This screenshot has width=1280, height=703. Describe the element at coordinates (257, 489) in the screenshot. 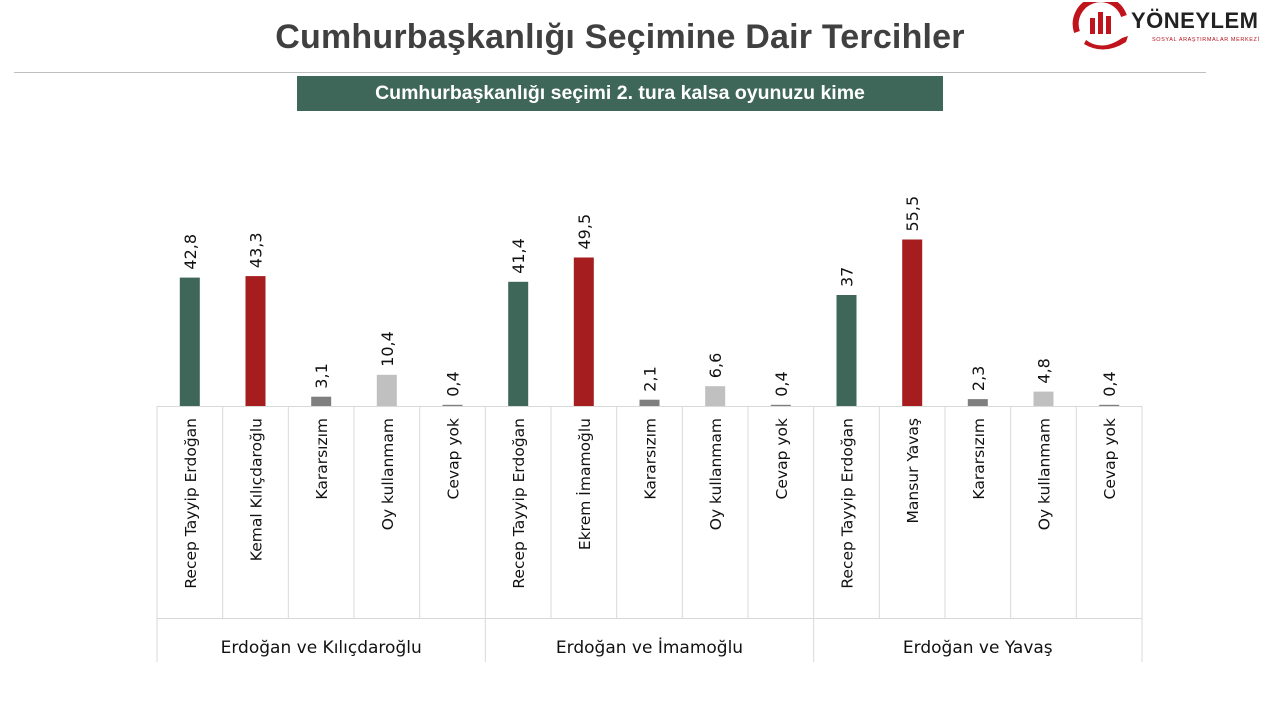

I see `category-label: Kemal Kılıçdaroğlu` at that location.